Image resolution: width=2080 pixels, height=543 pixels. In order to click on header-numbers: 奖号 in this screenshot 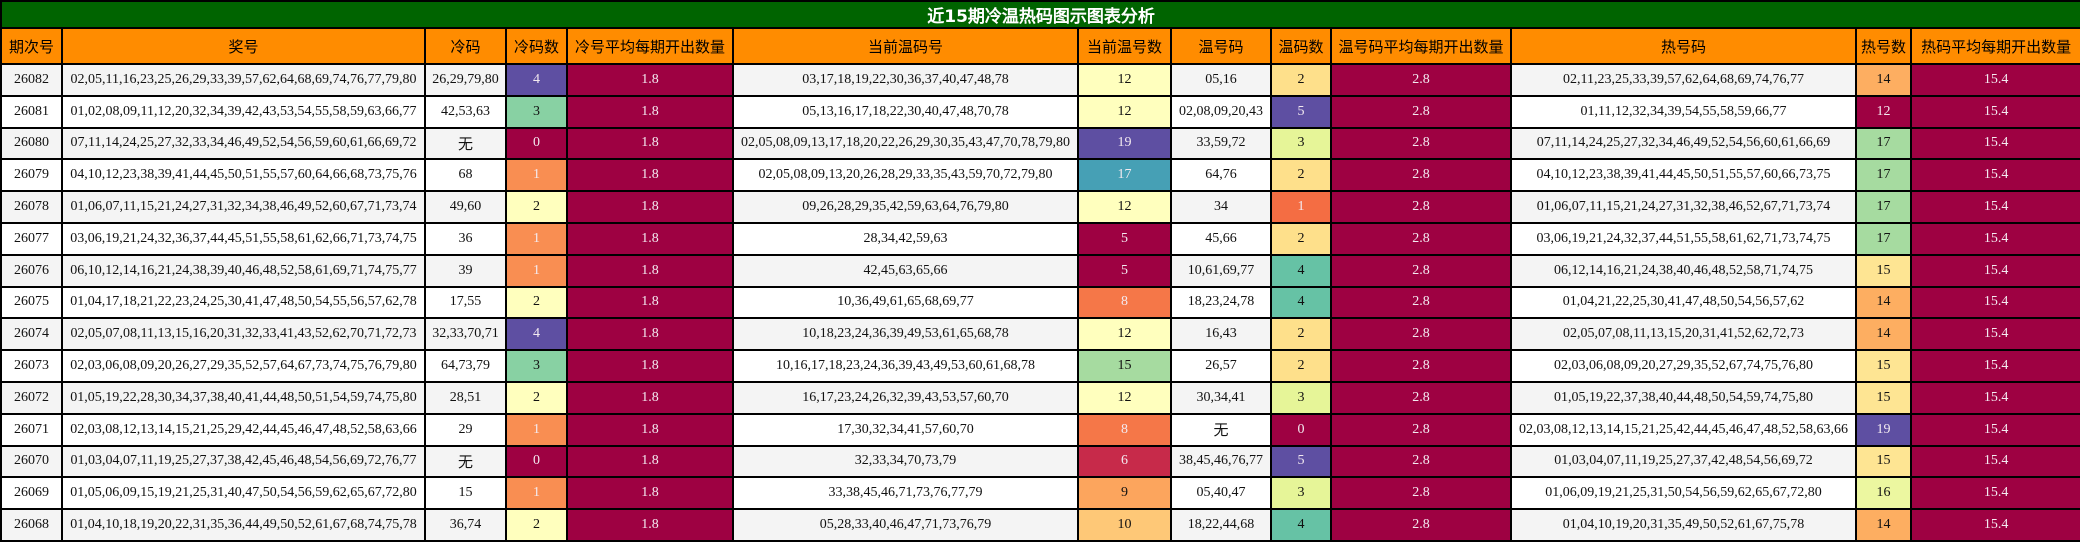, I will do `click(243, 46)`.